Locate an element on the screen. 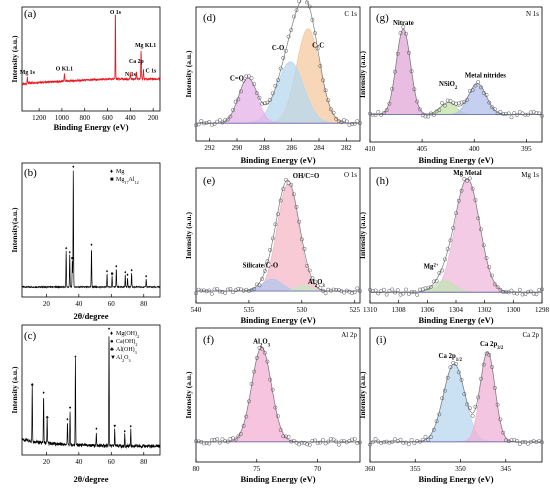  plot-frame is located at coordinates (91, 59).